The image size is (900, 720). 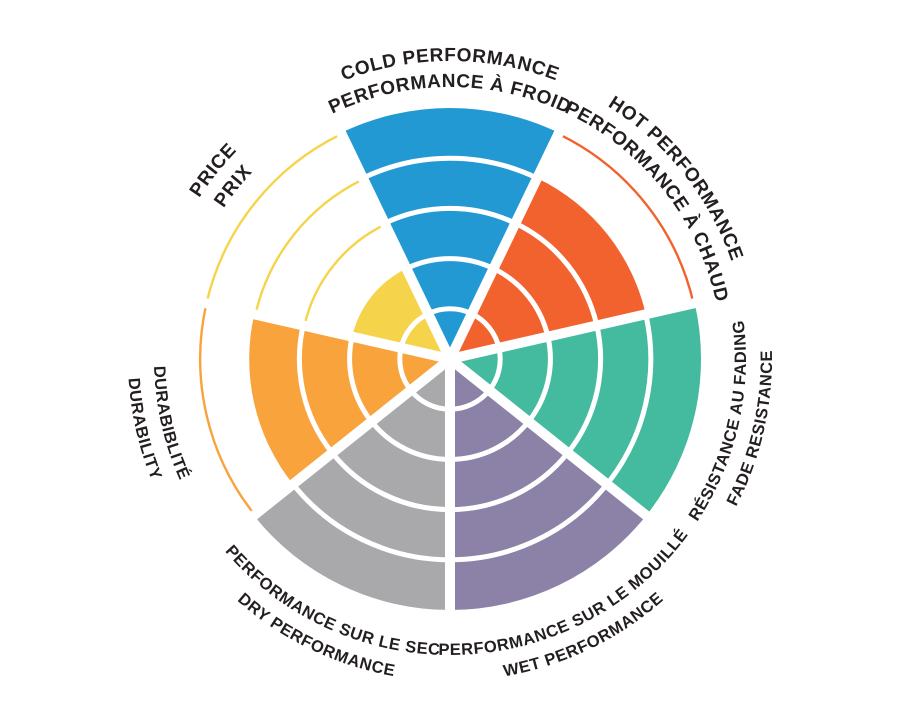 I want to click on sector-wedge-price, so click(x=401, y=313).